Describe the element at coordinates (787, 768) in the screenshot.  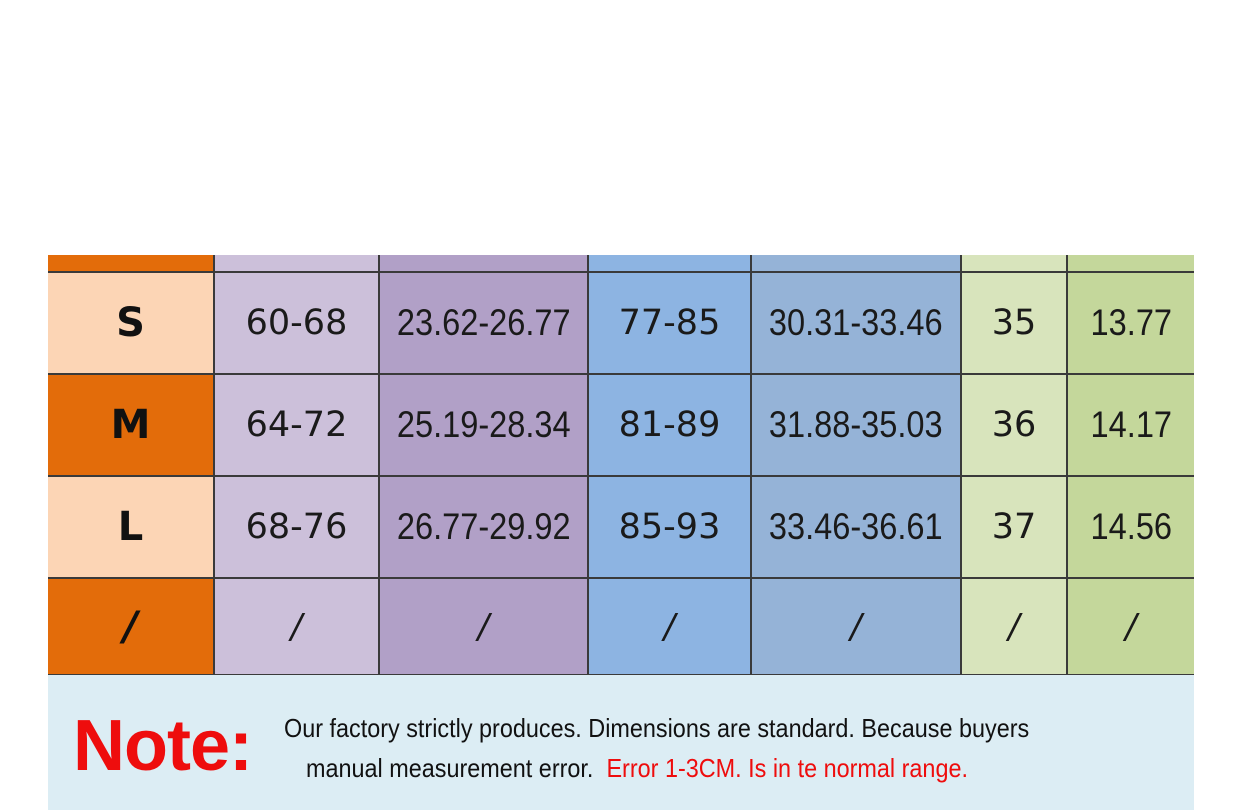
I see `note-text-red: Error 1-3CM. Is in te normal range.` at that location.